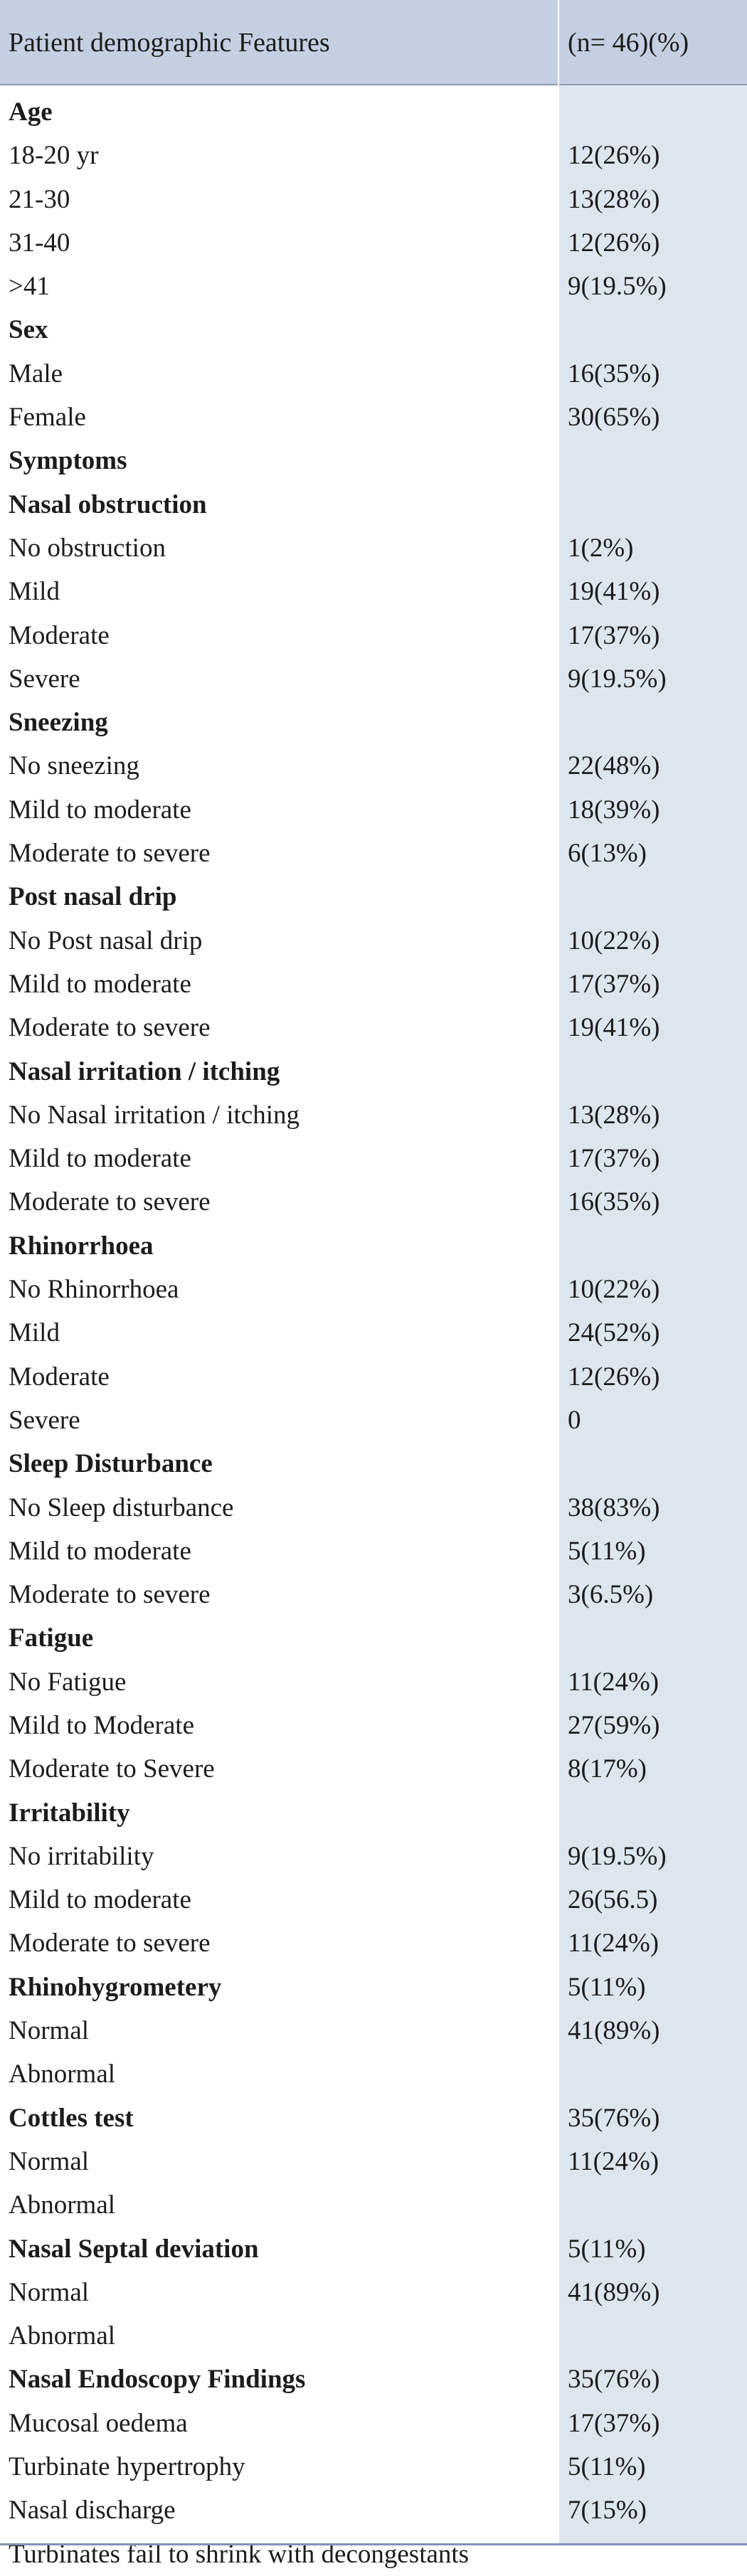 The image size is (747, 2576). Describe the element at coordinates (373, 374) in the screenshot. I see `table-row: Male 16(35%)` at that location.